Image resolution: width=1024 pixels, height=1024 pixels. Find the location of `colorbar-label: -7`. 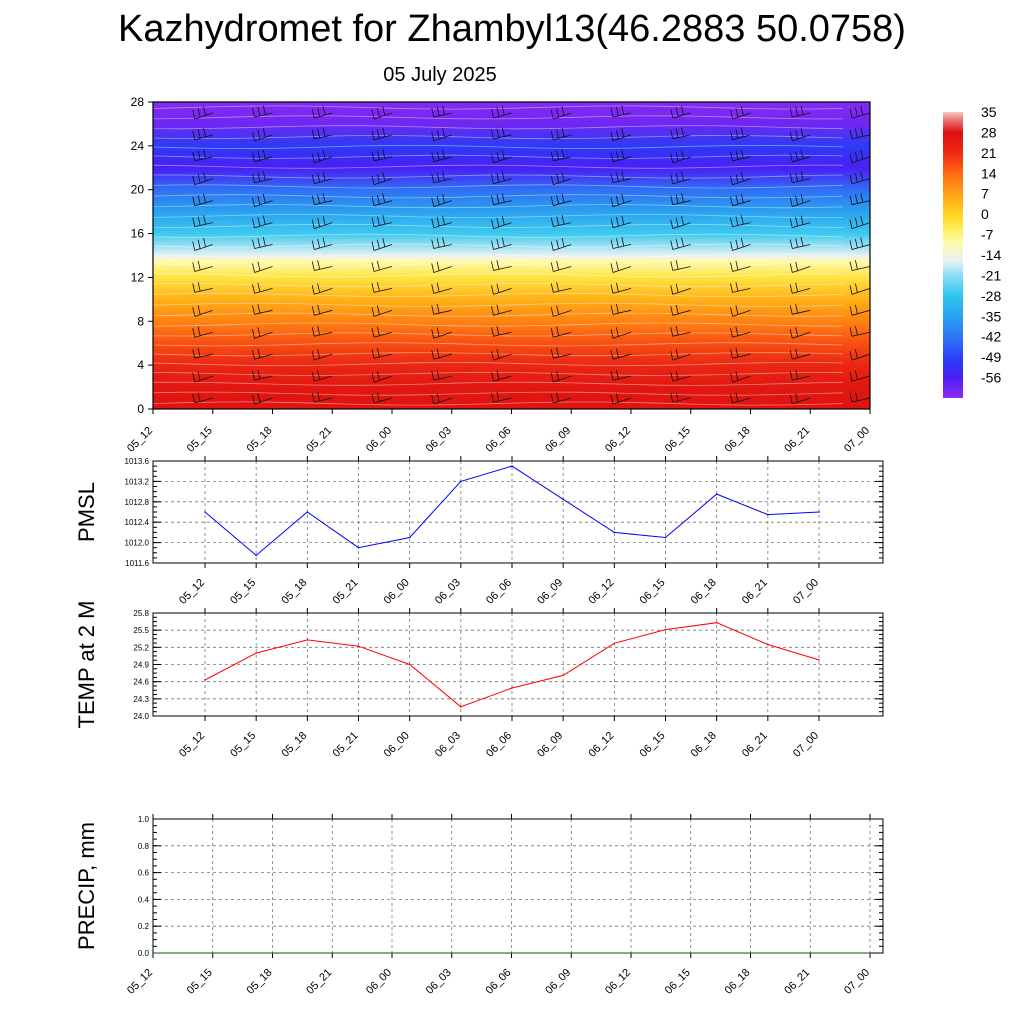

colorbar-label: -7 is located at coordinates (987, 235).